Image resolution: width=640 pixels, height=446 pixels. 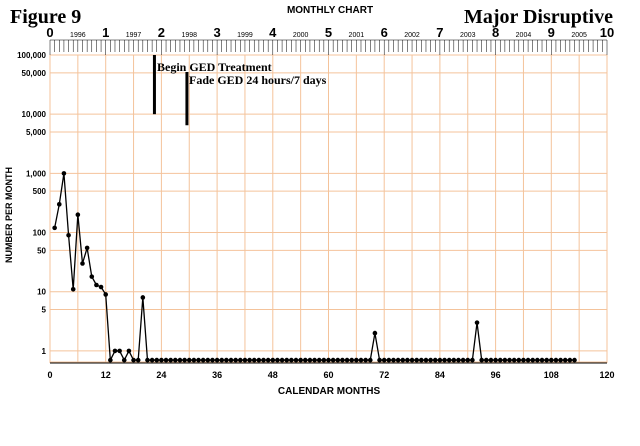 I want to click on y-tick-label: 100, so click(x=40, y=233).